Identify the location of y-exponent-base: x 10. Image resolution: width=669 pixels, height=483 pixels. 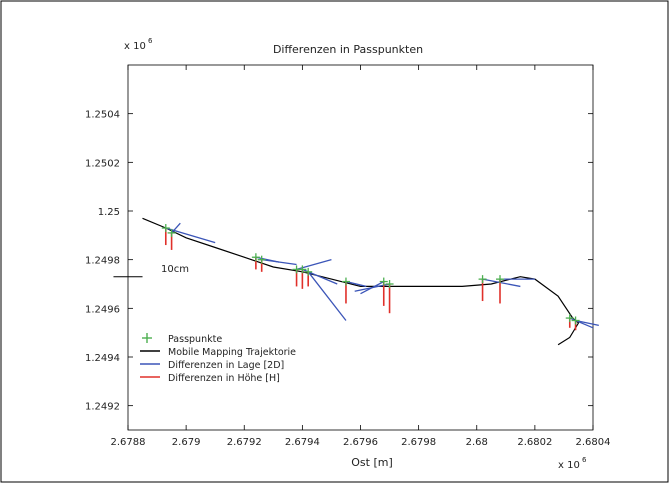
(135, 46).